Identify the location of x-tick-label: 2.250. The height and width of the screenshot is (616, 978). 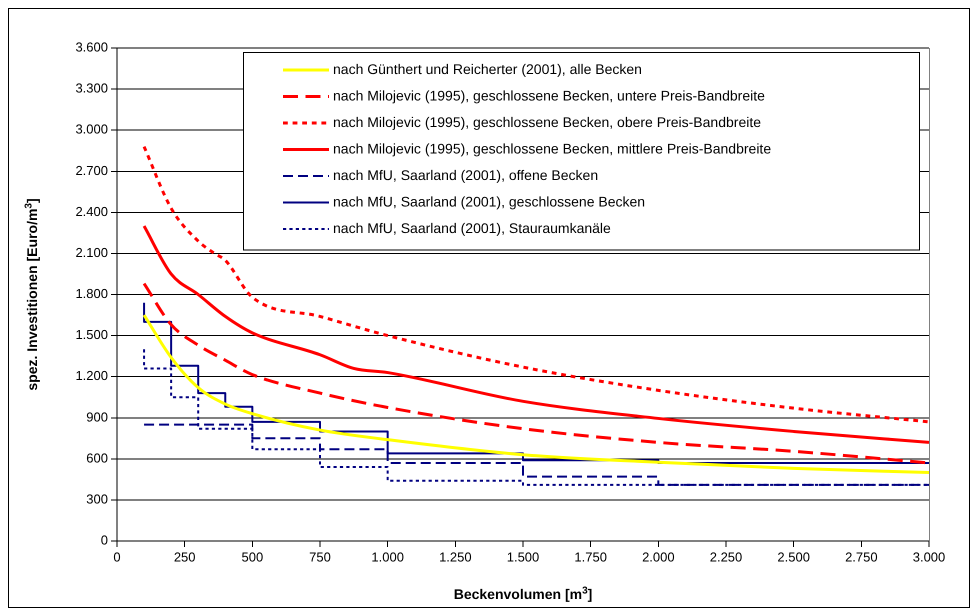
(726, 556).